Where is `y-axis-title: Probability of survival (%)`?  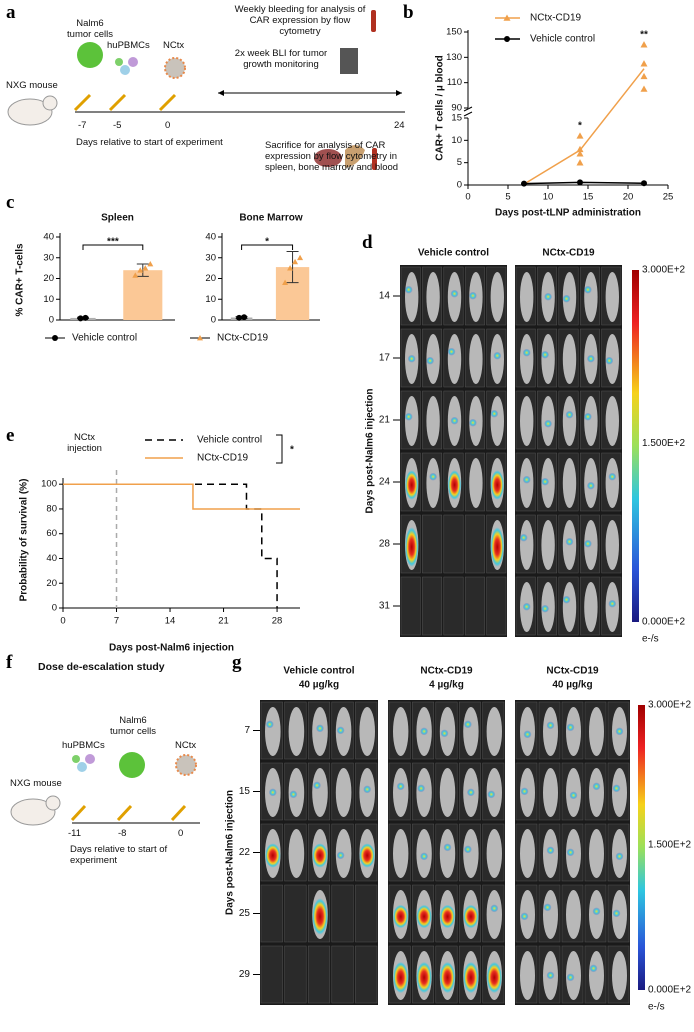
y-axis-title: Probability of survival (%) is located at coordinates (24, 540).